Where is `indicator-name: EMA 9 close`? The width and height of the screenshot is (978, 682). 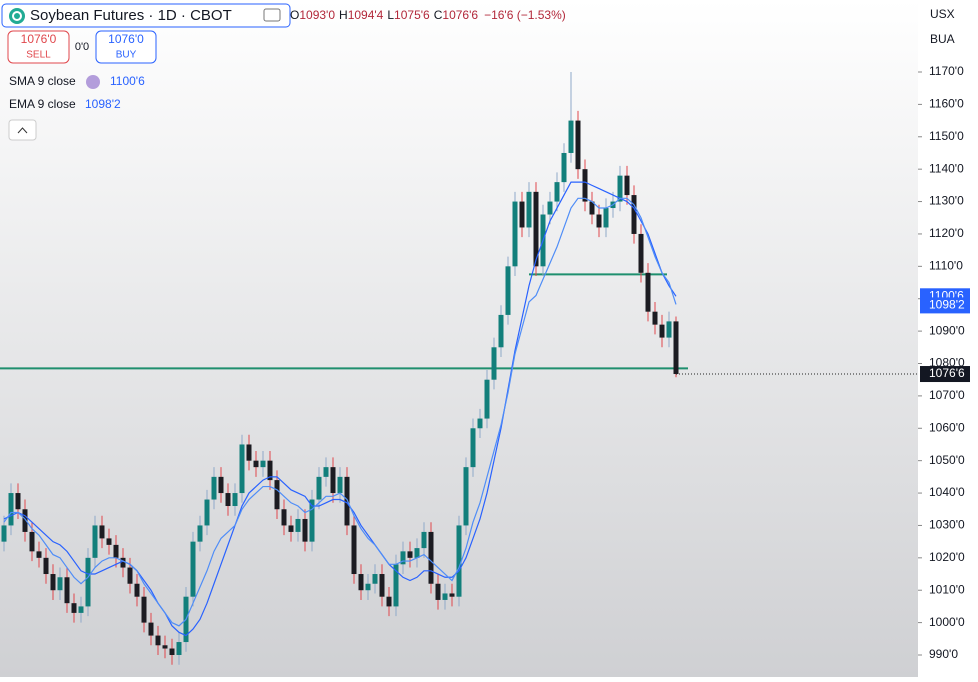 indicator-name: EMA 9 close is located at coordinates (42, 104).